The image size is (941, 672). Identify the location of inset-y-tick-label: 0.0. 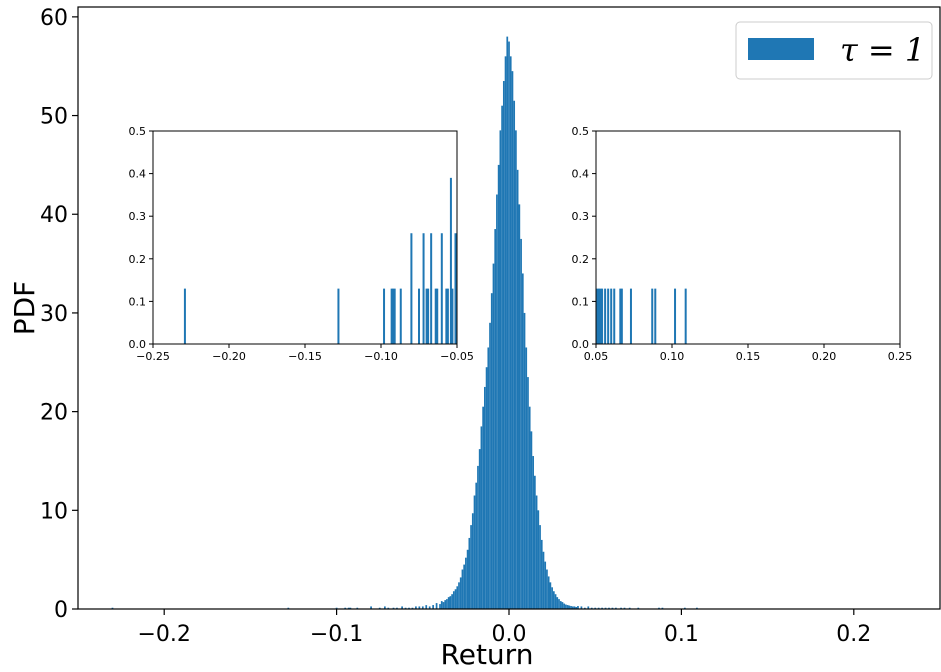
(581, 344).